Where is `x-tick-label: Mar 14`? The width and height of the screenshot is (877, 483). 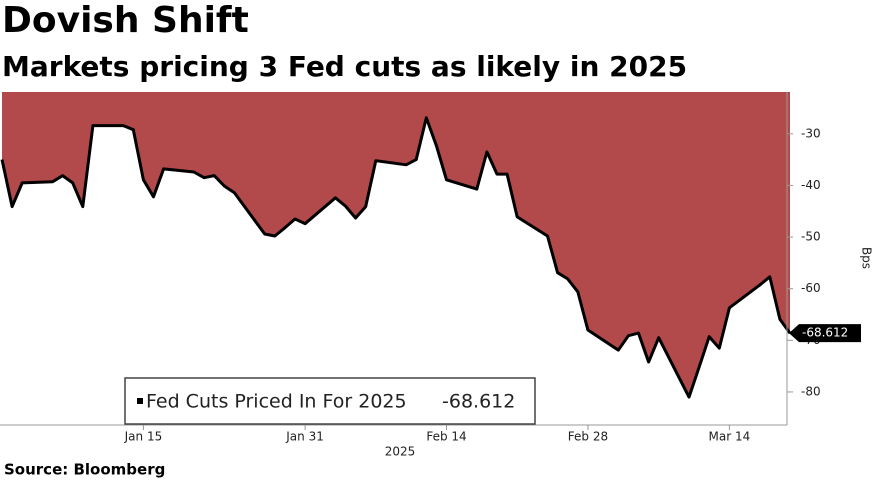 x-tick-label: Mar 14 is located at coordinates (730, 437).